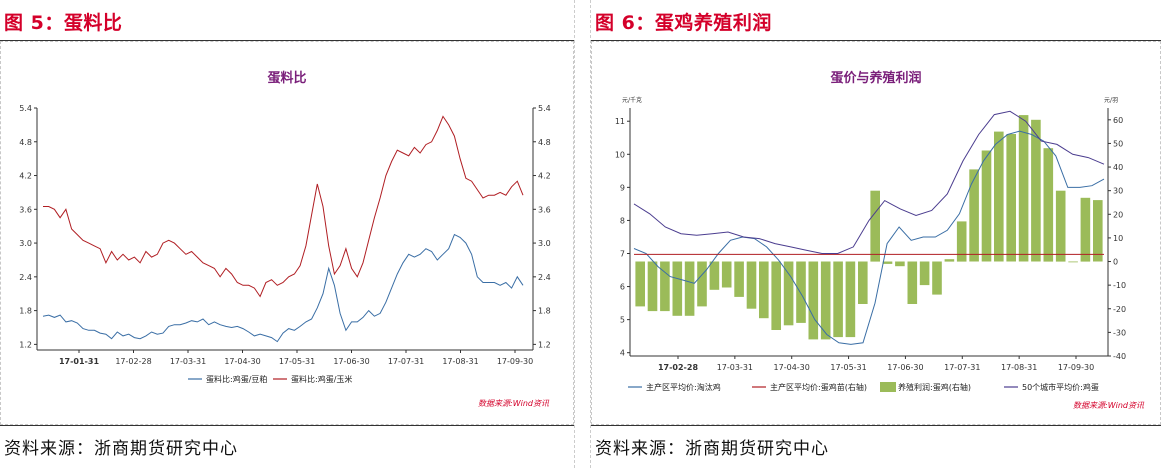 The image size is (1161, 468). What do you see at coordinates (792, 367) in the screenshot?
I see `x-tick-label: 17-04-30` at bounding box center [792, 367].